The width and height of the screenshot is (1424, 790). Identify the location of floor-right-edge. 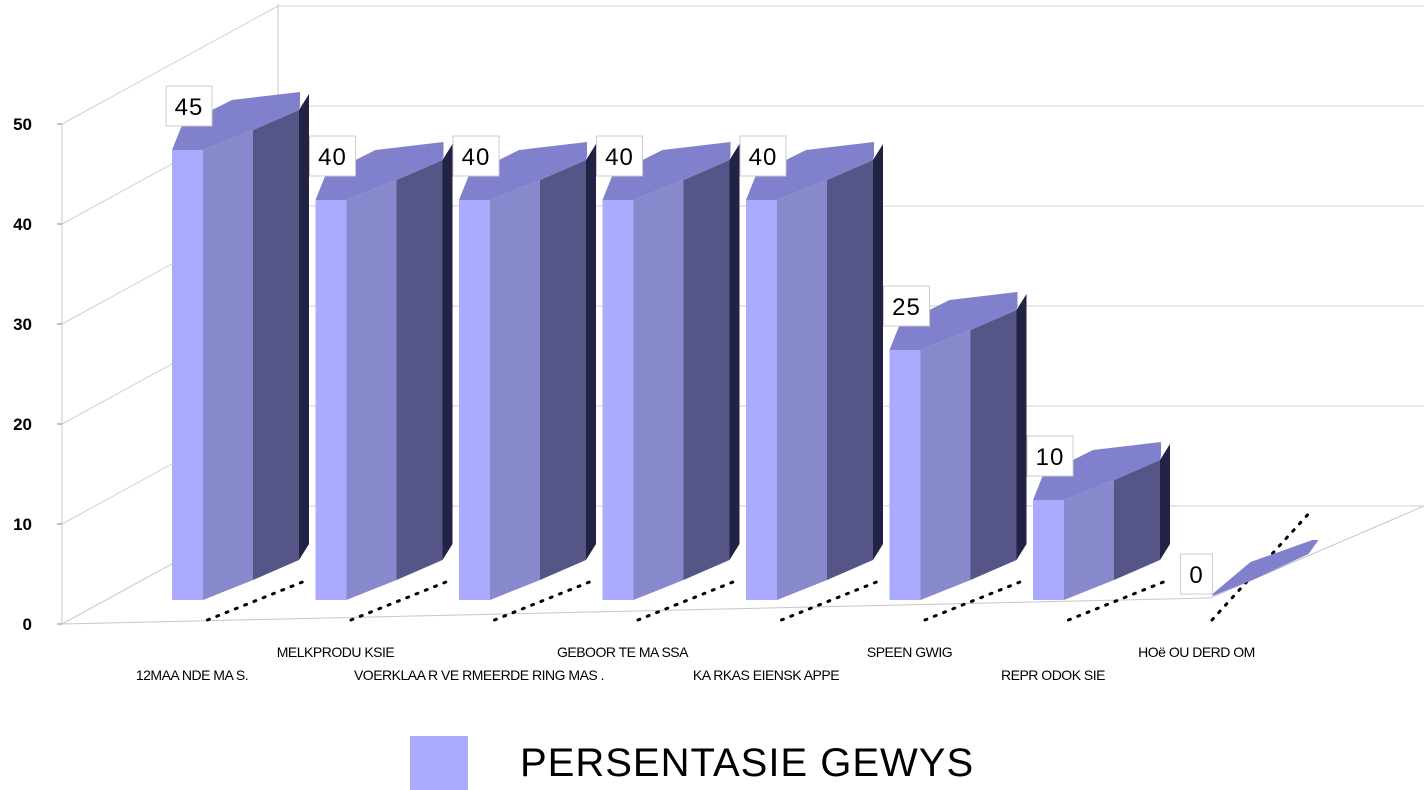
(1316, 552).